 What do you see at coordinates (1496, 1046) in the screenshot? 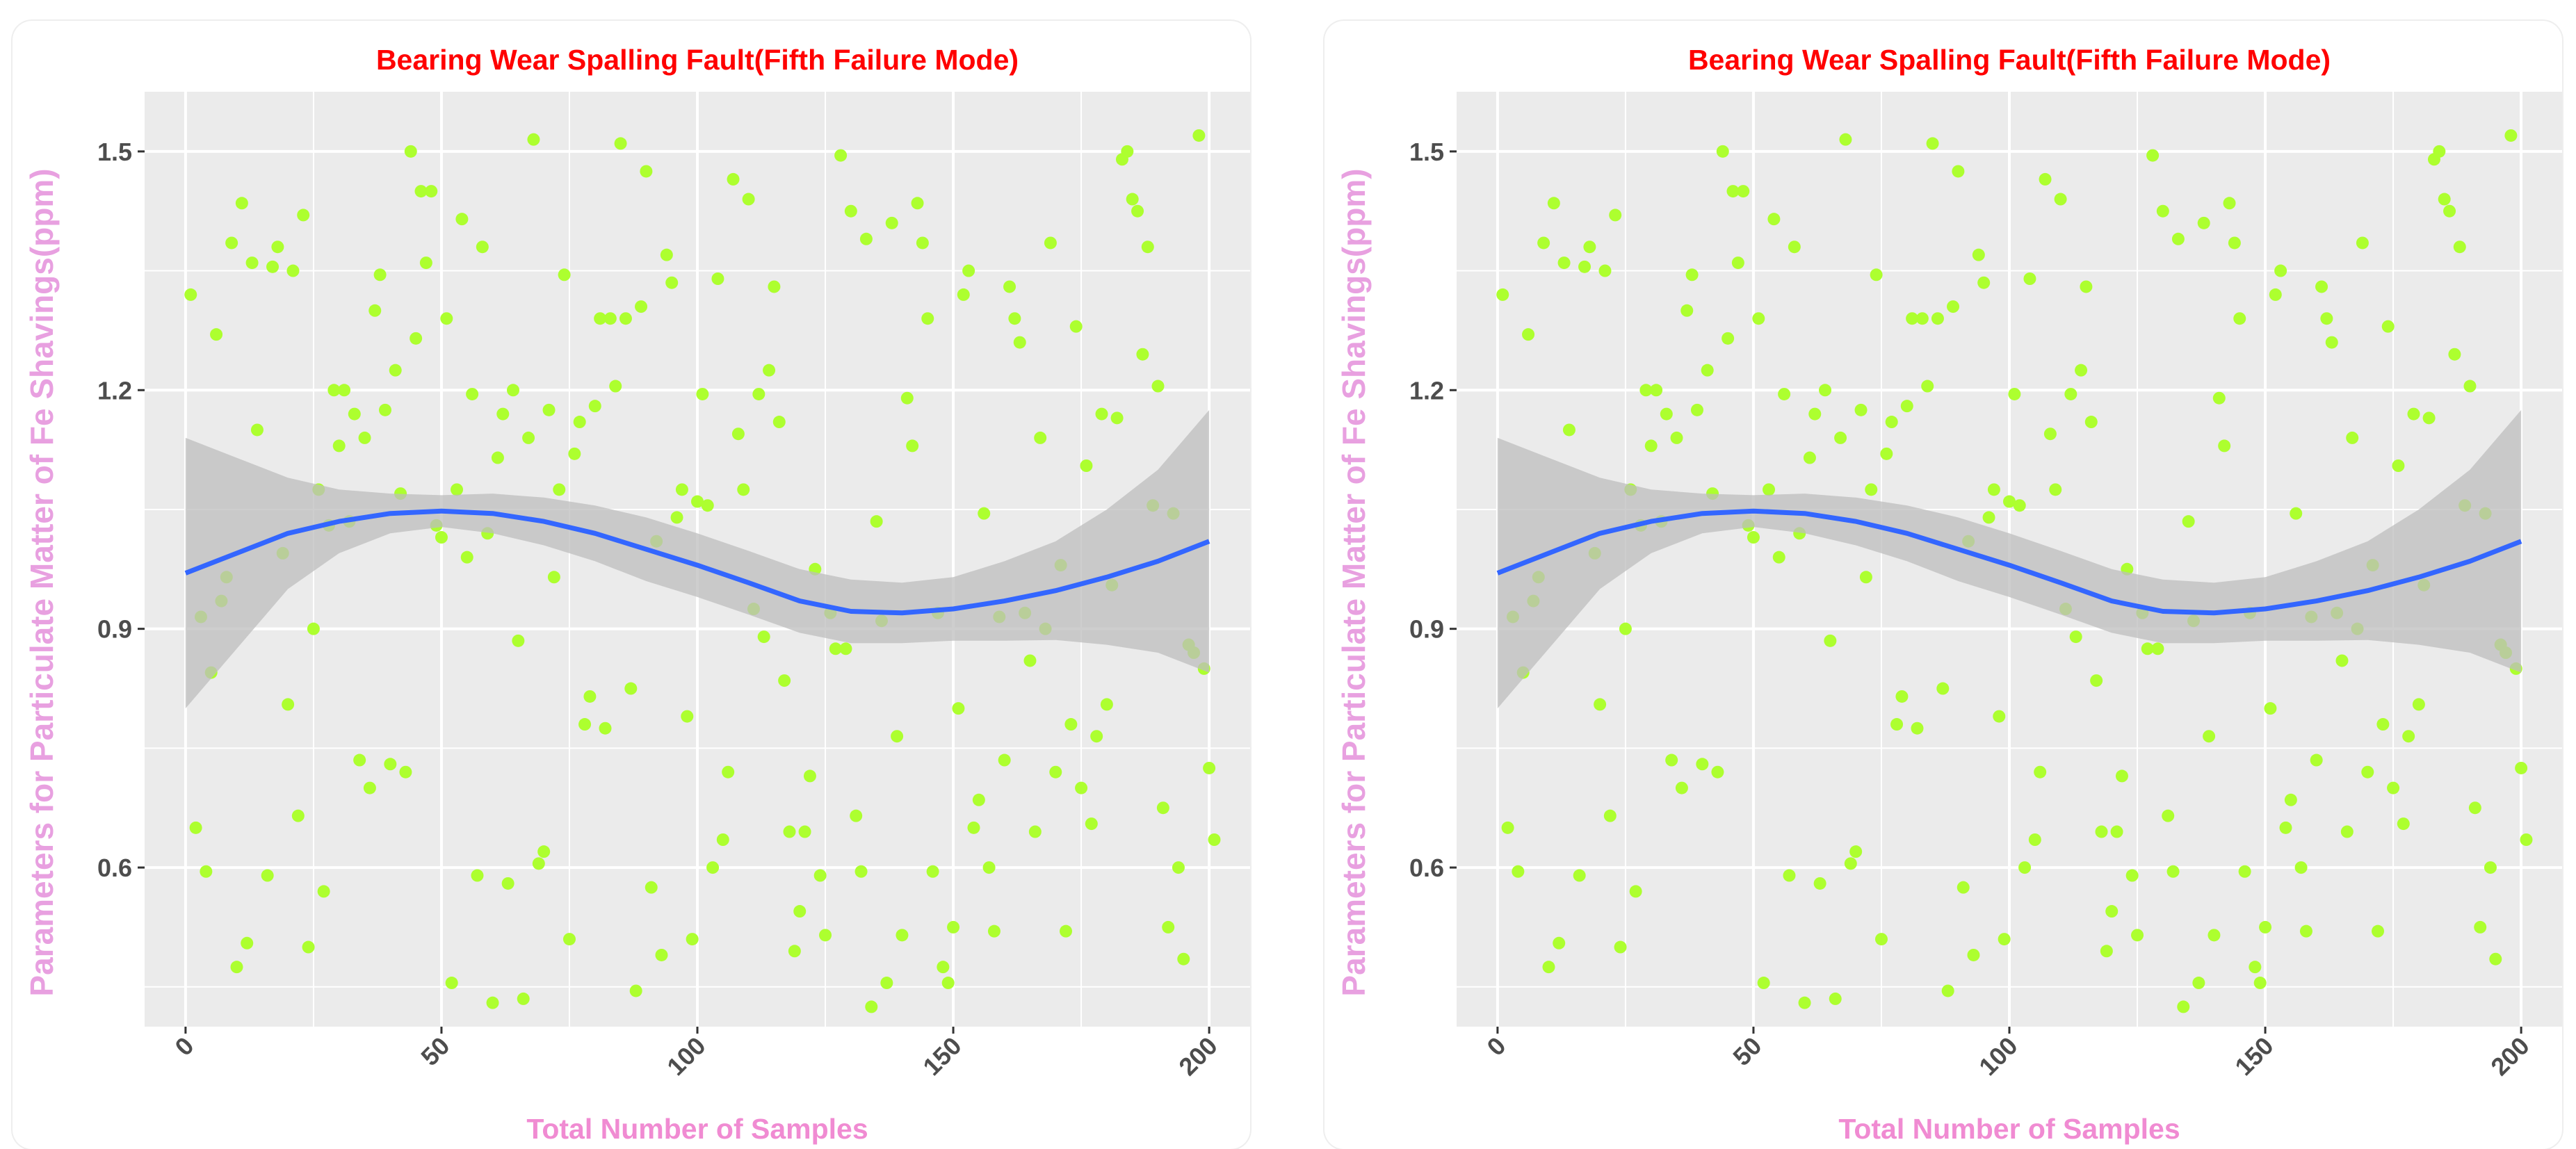
I see `x-tick-label: 0` at bounding box center [1496, 1046].